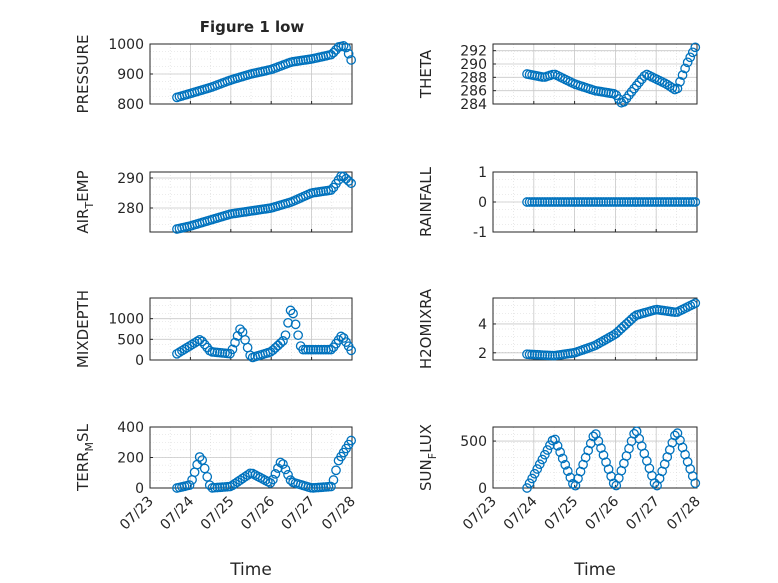 This screenshot has width=778, height=583. Describe the element at coordinates (559, 203) in the screenshot. I see `subplot-rainfall: -1 0 1 RAINFALL` at that location.